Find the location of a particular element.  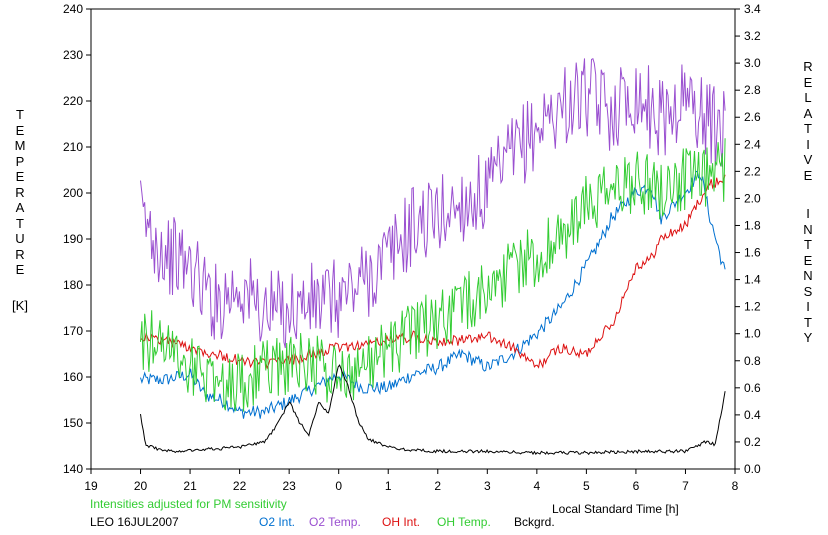

right-tick-label: 1.6 is located at coordinates (752, 253).